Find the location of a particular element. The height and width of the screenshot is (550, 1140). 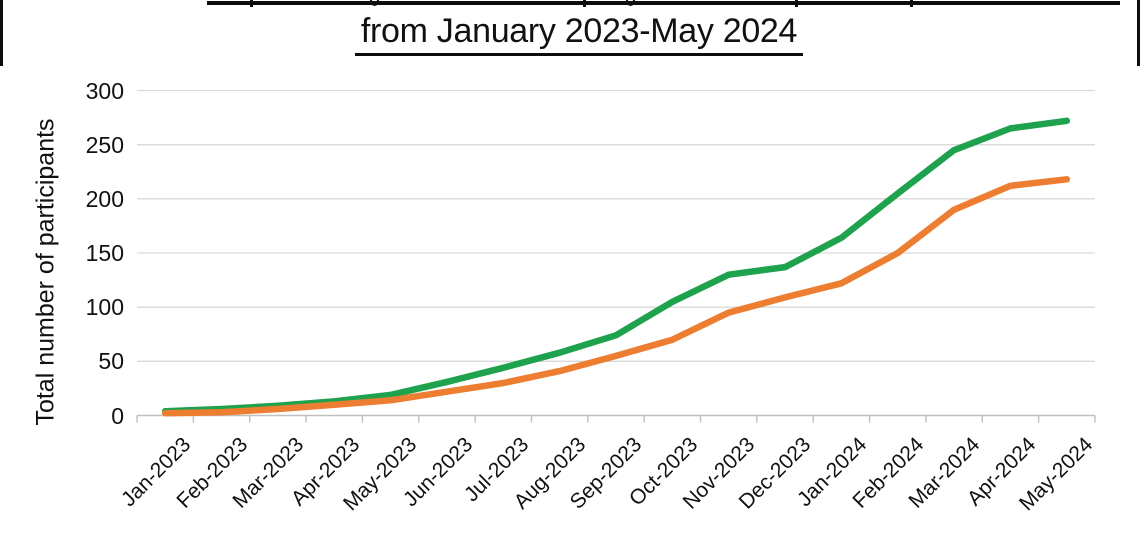

y-tick-label: 150 is located at coordinates (104, 253).